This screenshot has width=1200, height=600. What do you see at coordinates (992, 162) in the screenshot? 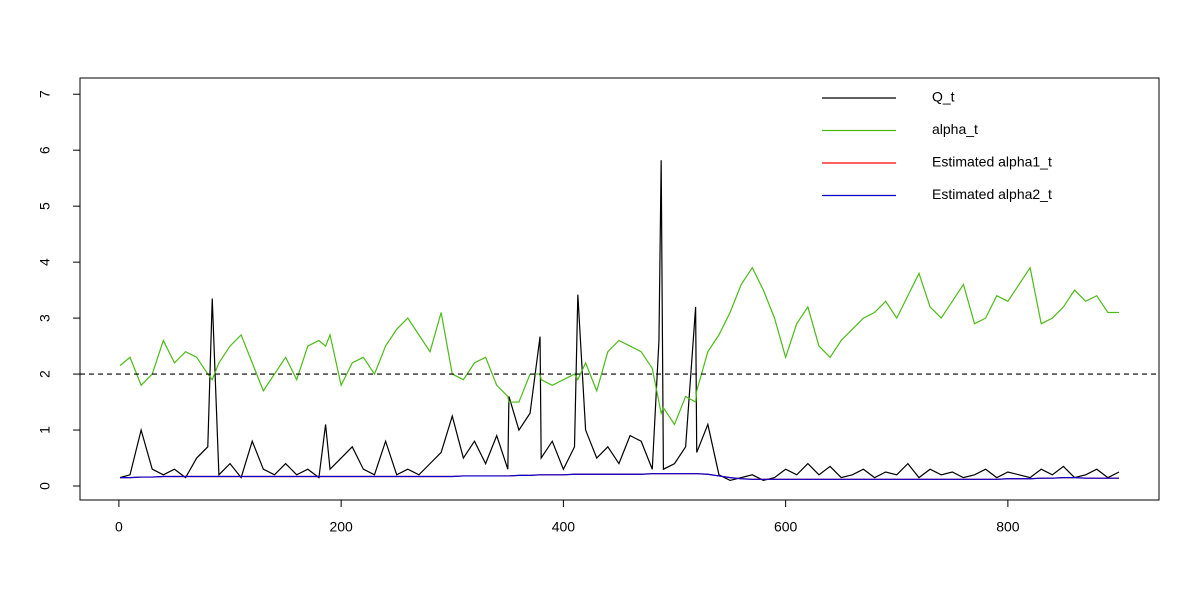
I see `legend-label: Estimated alpha1_t` at bounding box center [992, 162].